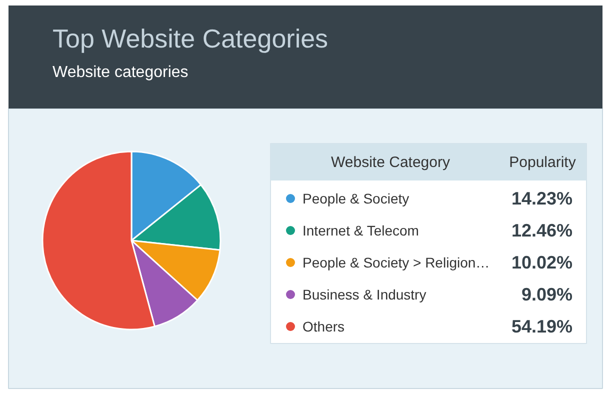 The width and height of the screenshot is (610, 396). Describe the element at coordinates (390, 162) in the screenshot. I see `legend-title: Website Category` at that location.